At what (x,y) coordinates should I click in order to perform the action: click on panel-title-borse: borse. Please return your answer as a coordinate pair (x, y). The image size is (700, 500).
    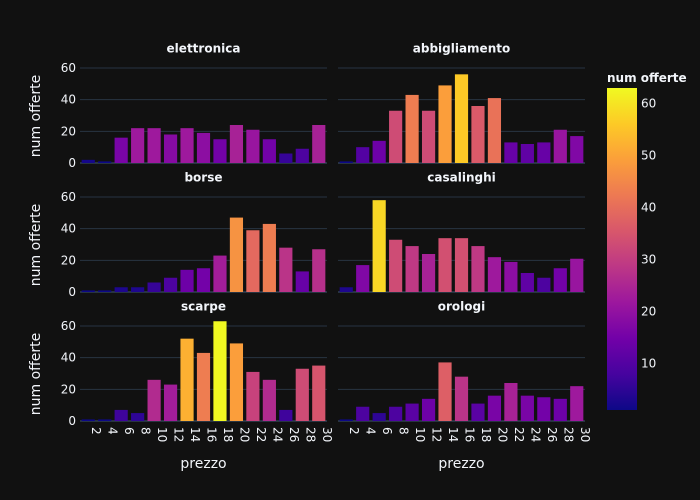
    Looking at the image, I should click on (203, 178).